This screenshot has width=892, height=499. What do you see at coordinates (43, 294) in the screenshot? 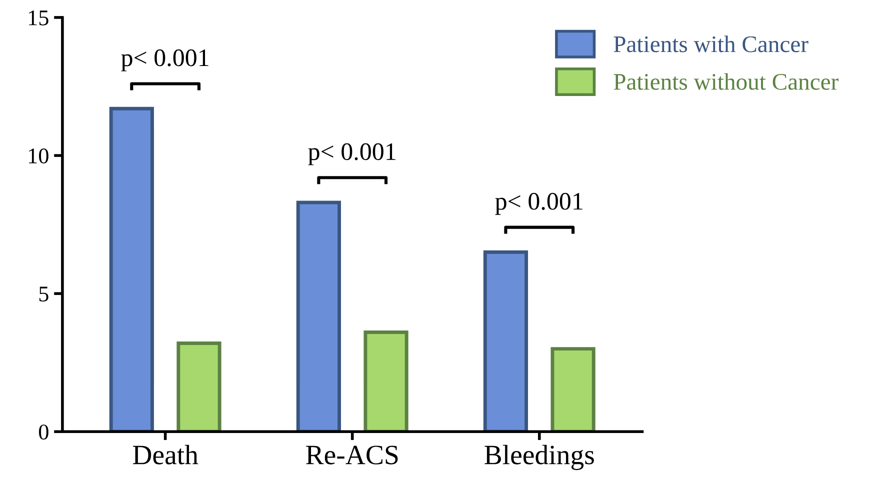
I see `y-tick-label: 5` at bounding box center [43, 294].